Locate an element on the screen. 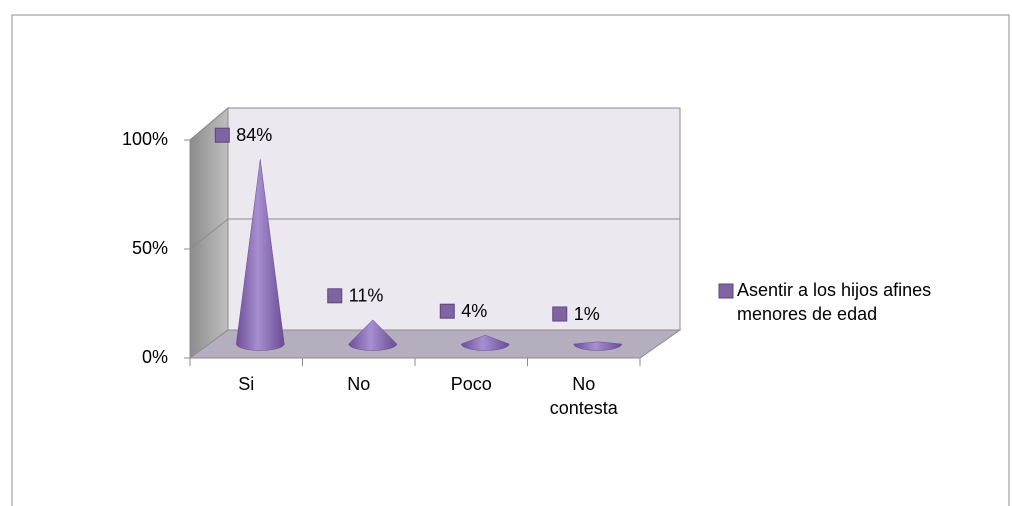  x-tick-label: Si is located at coordinates (246, 384).